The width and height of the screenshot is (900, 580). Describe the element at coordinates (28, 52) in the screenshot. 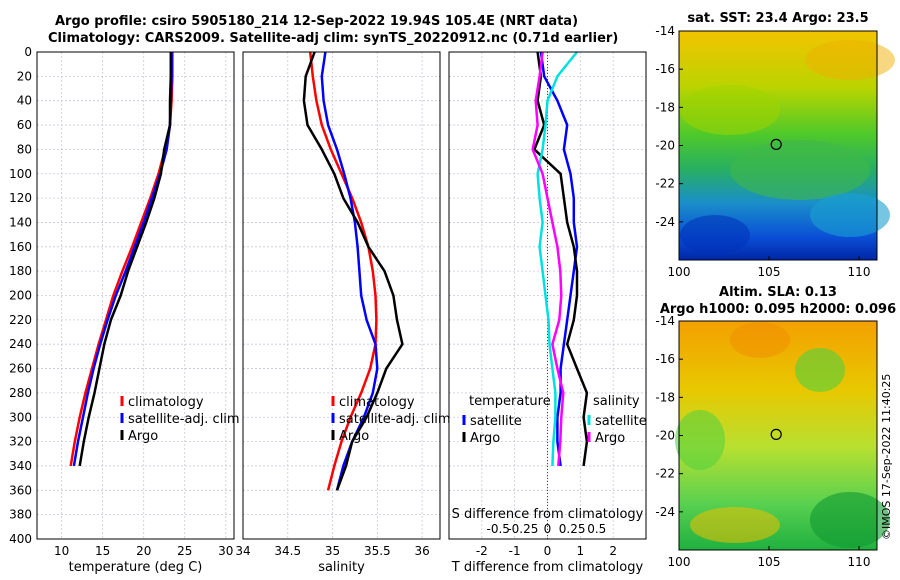

I see `y-tick-label: 0` at that location.